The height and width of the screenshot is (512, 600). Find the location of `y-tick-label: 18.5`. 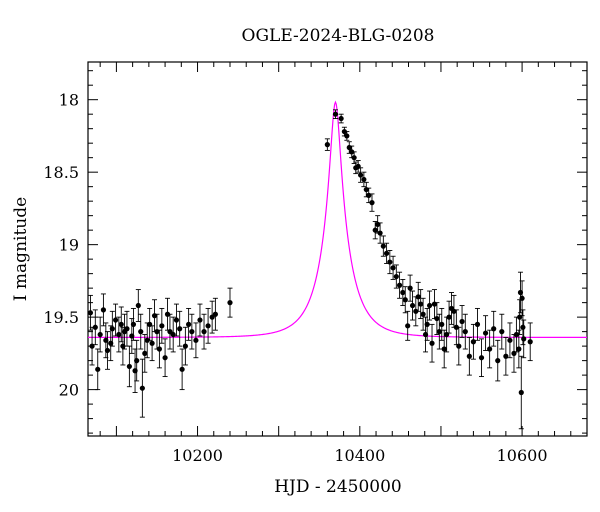

y-tick-label: 18.5 is located at coordinates (61, 172).